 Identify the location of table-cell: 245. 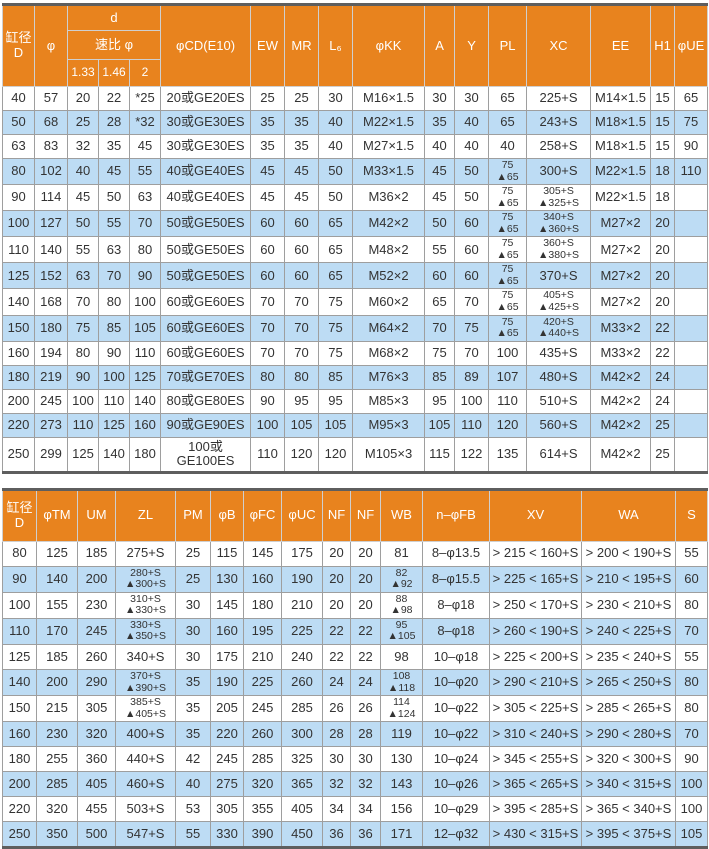
(262, 709).